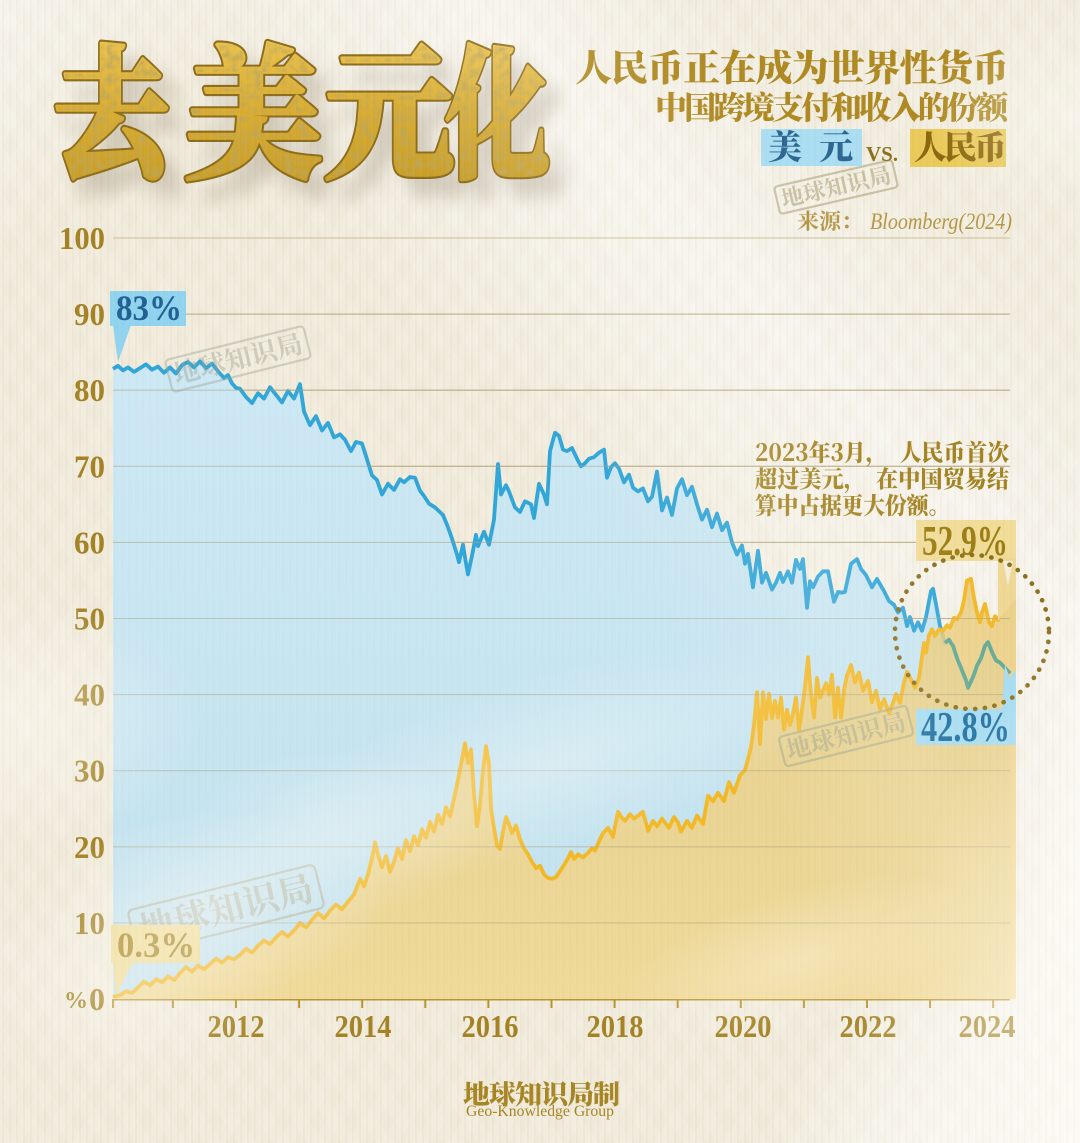 This screenshot has height=1143, width=1080. Describe the element at coordinates (149, 308) in the screenshot. I see `svg-text: 83%` at that location.